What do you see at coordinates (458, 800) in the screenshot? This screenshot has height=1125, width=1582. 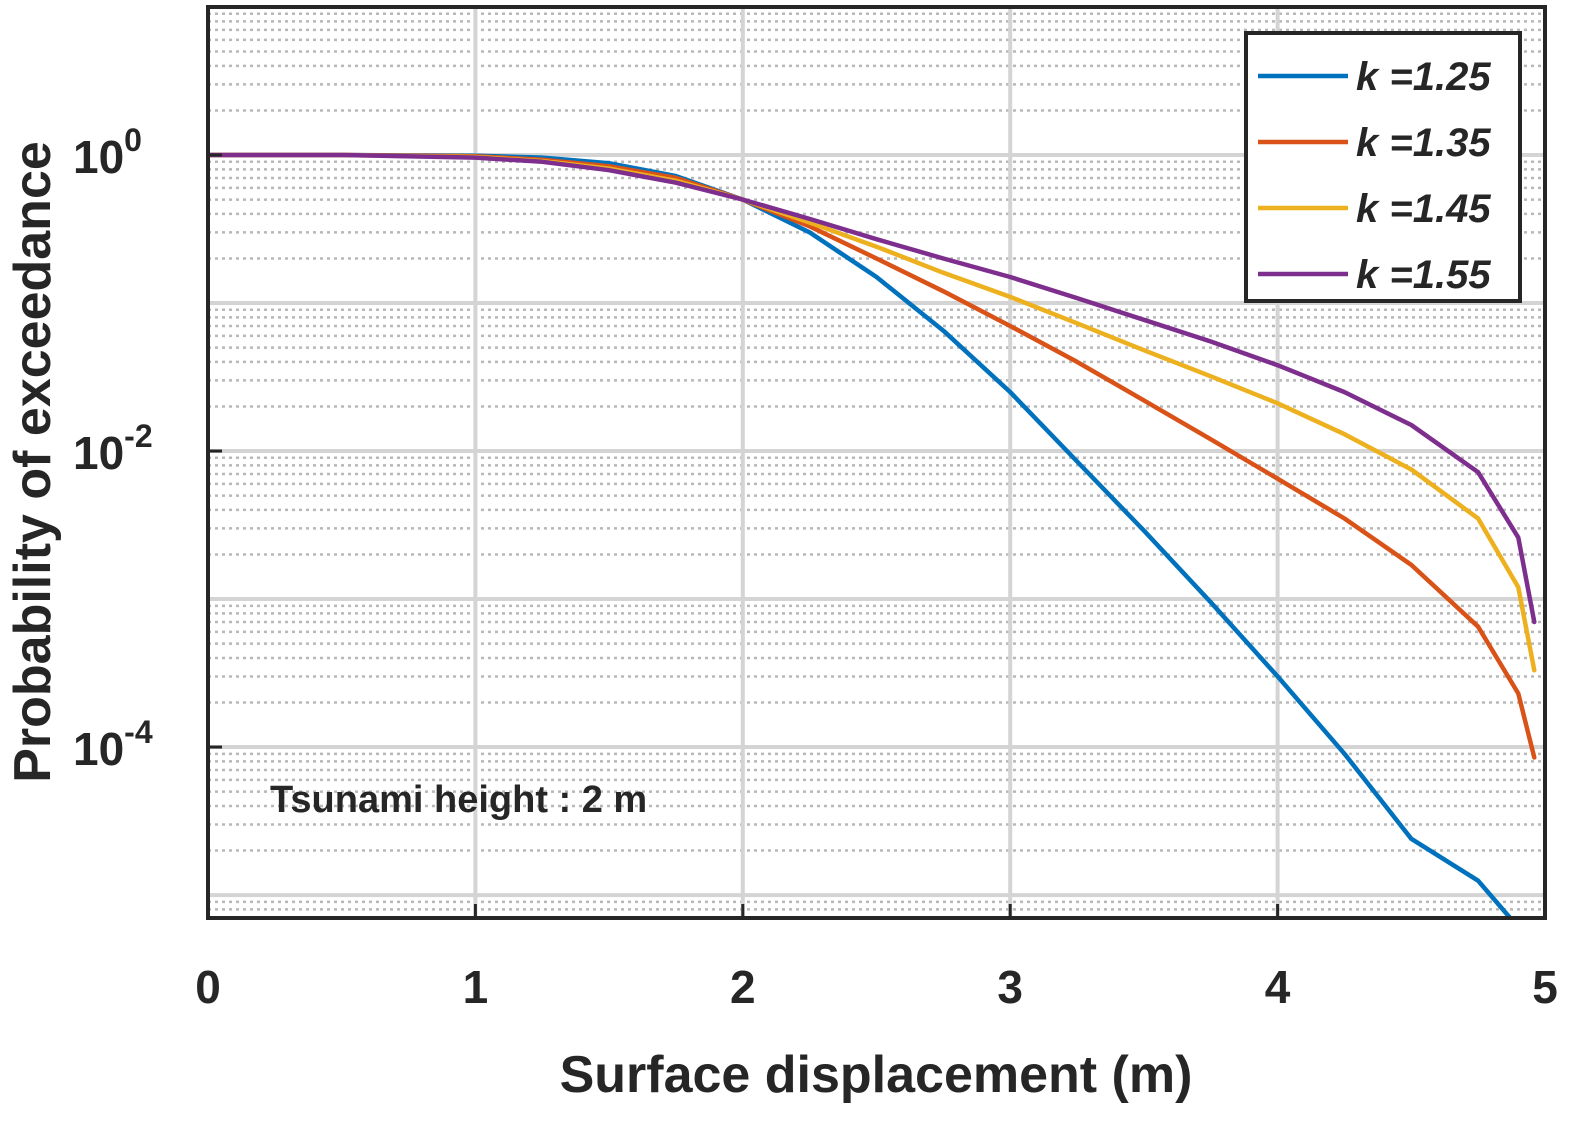 I see `tsunami-height-annotation: Tsunami height : 2 m` at bounding box center [458, 800].